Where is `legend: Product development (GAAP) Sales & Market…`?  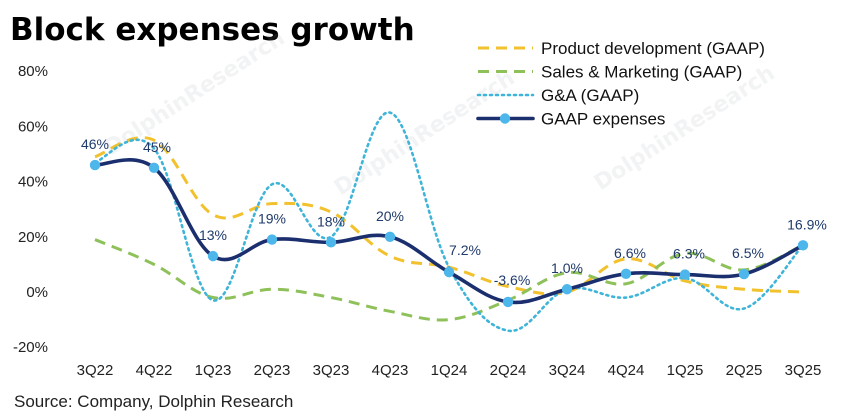
legend: Product development (GAAP) Sales & Market… is located at coordinates (620, 84).